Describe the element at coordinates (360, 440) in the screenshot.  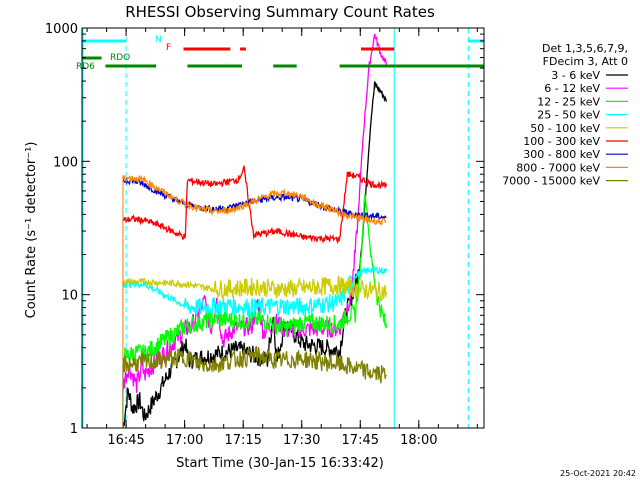
I see `x-tick-label-5: 17:45` at that location.